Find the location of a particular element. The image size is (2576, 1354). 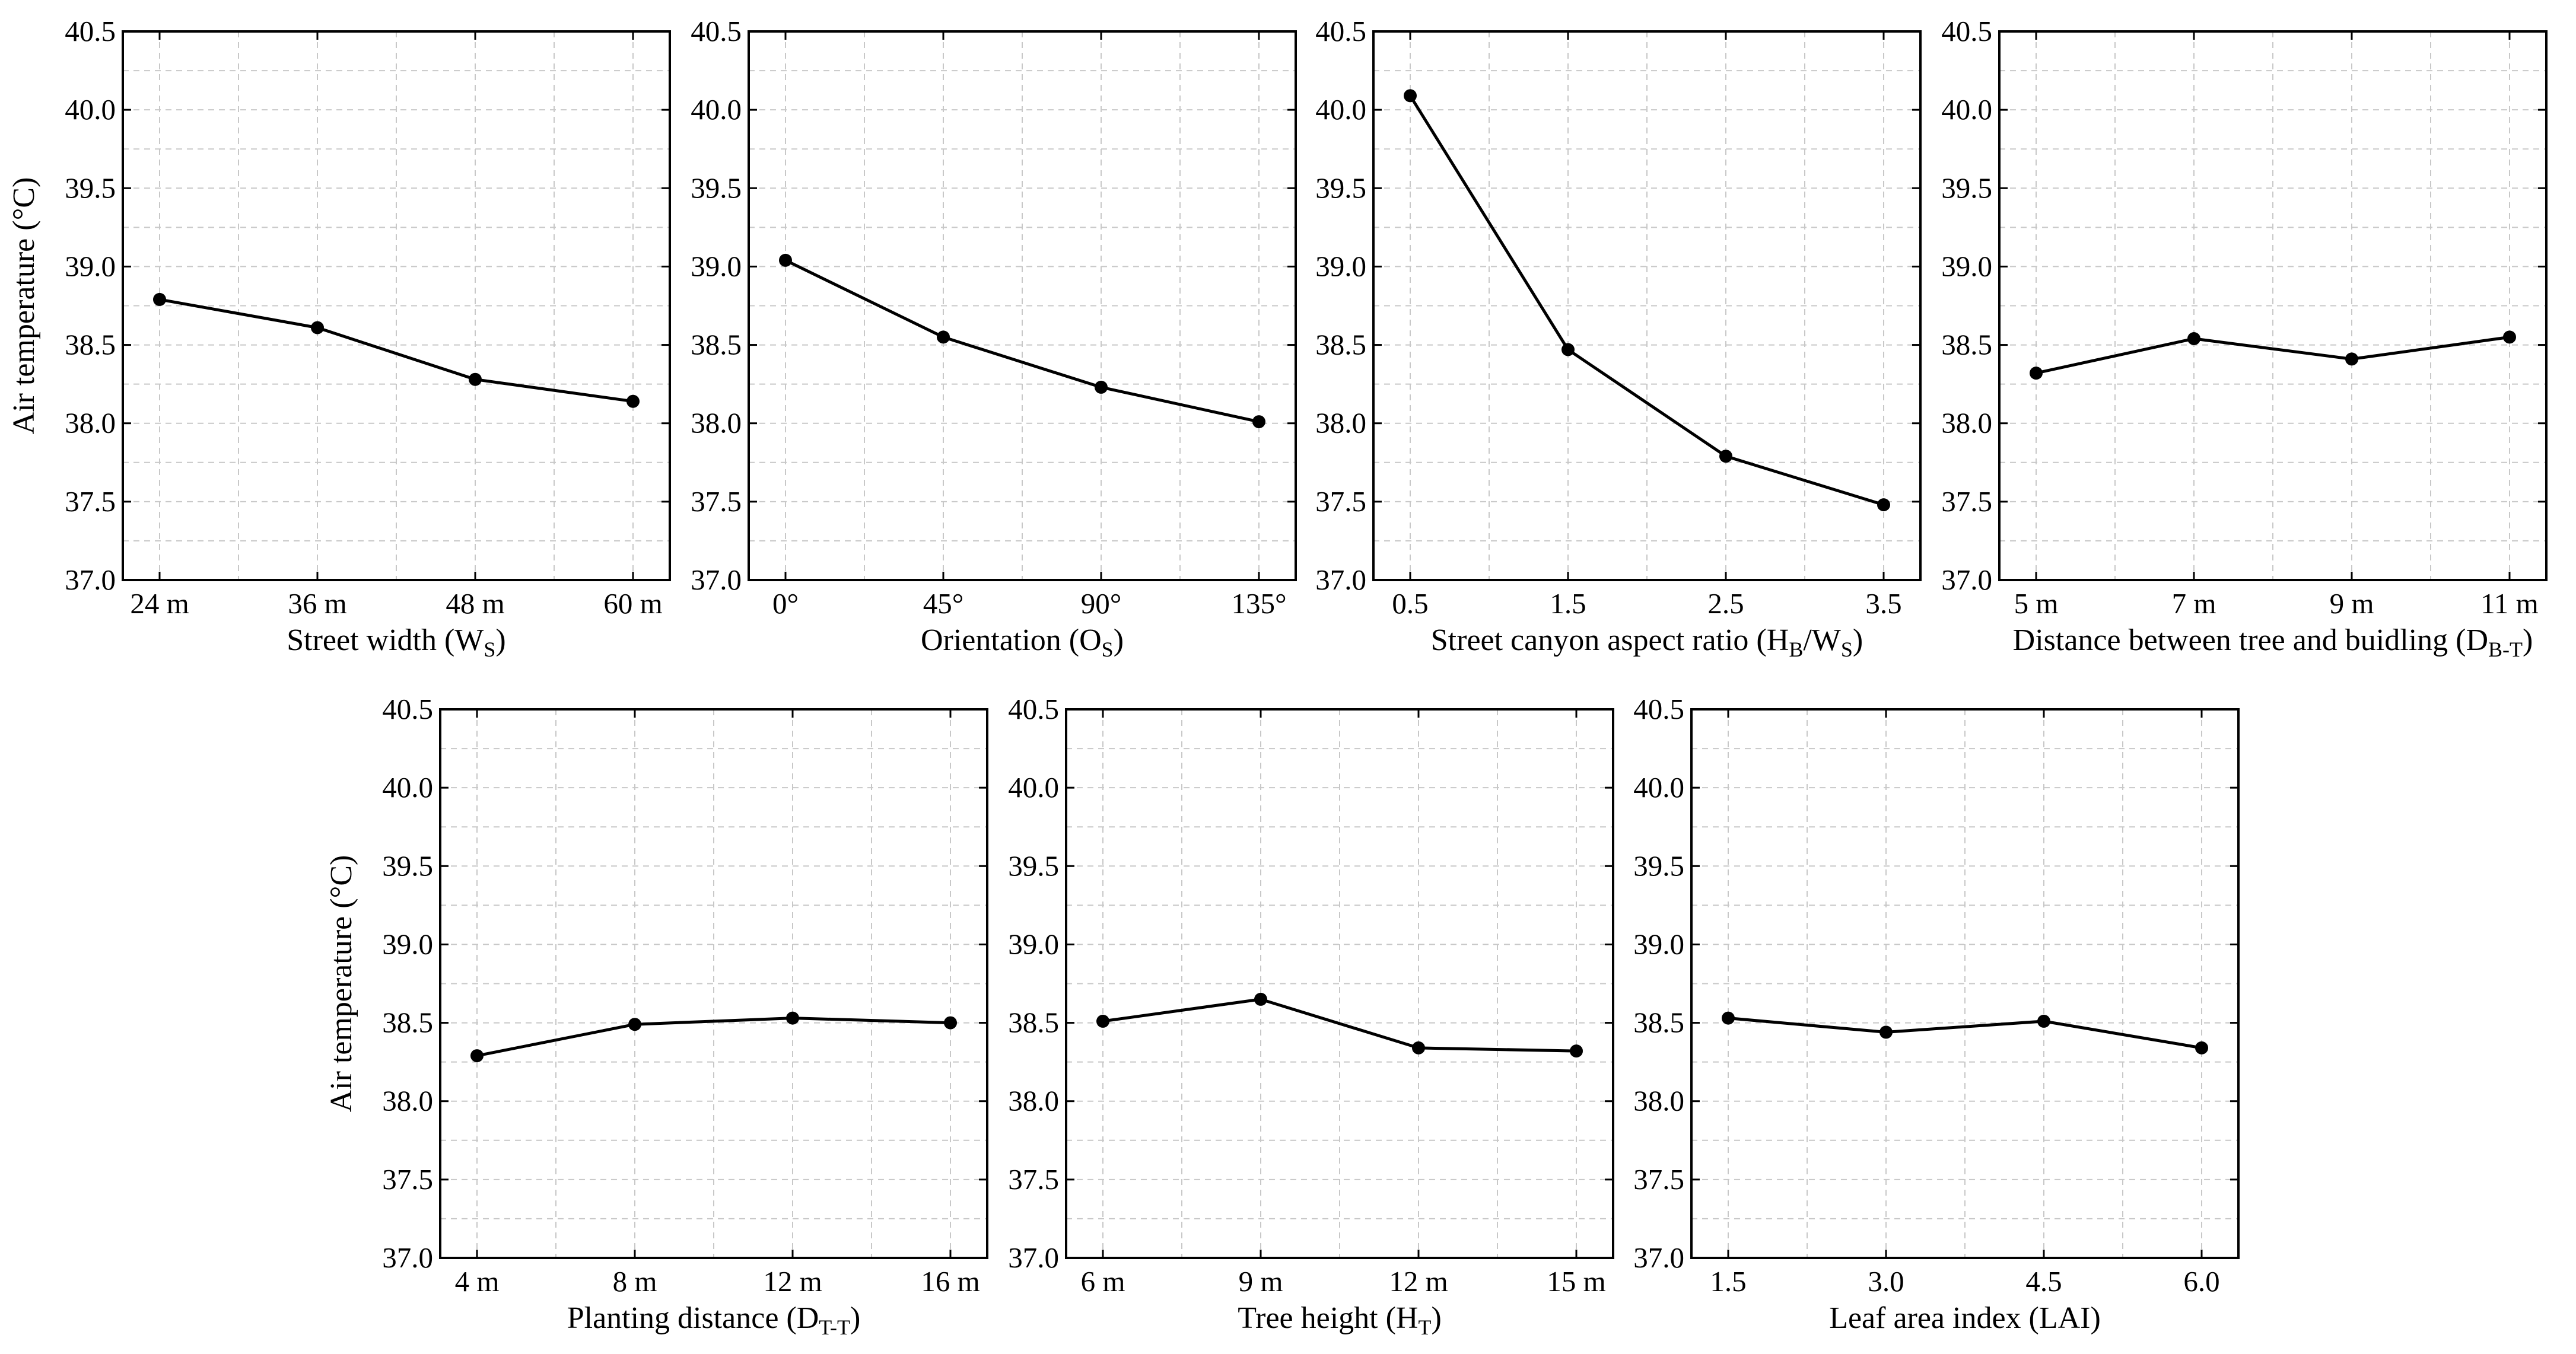

x-tick-label: 90° is located at coordinates (1101, 603).